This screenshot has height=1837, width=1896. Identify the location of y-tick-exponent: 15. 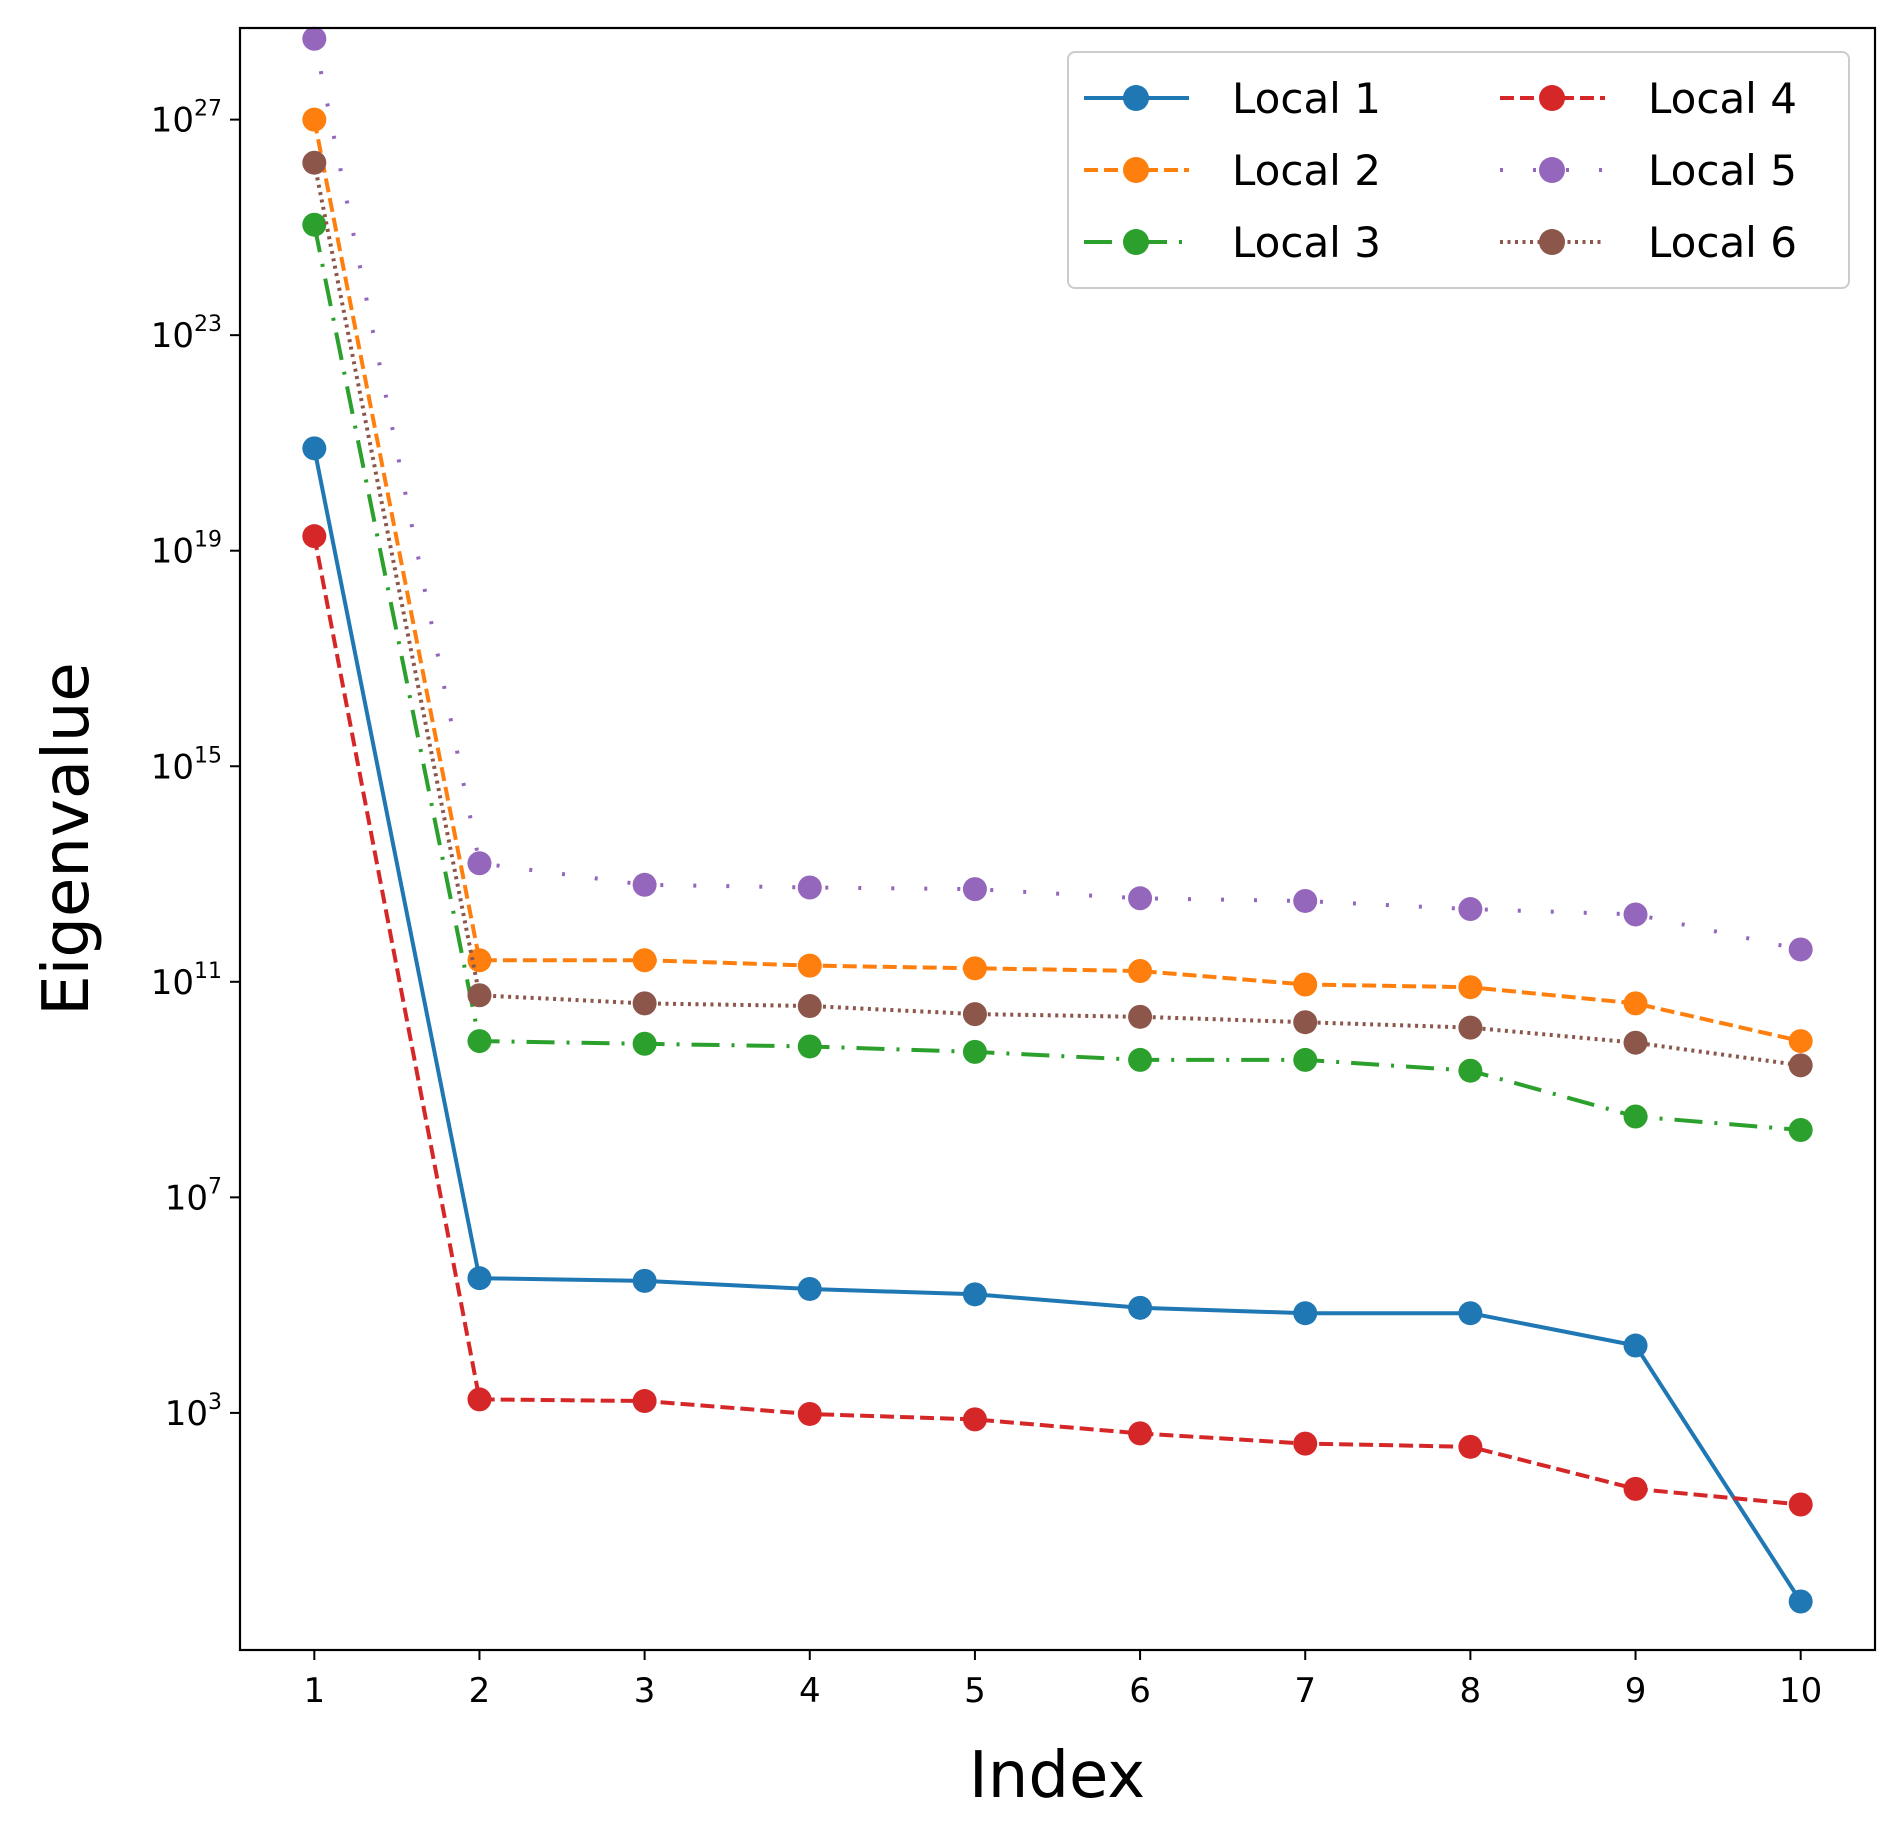
(208, 755).